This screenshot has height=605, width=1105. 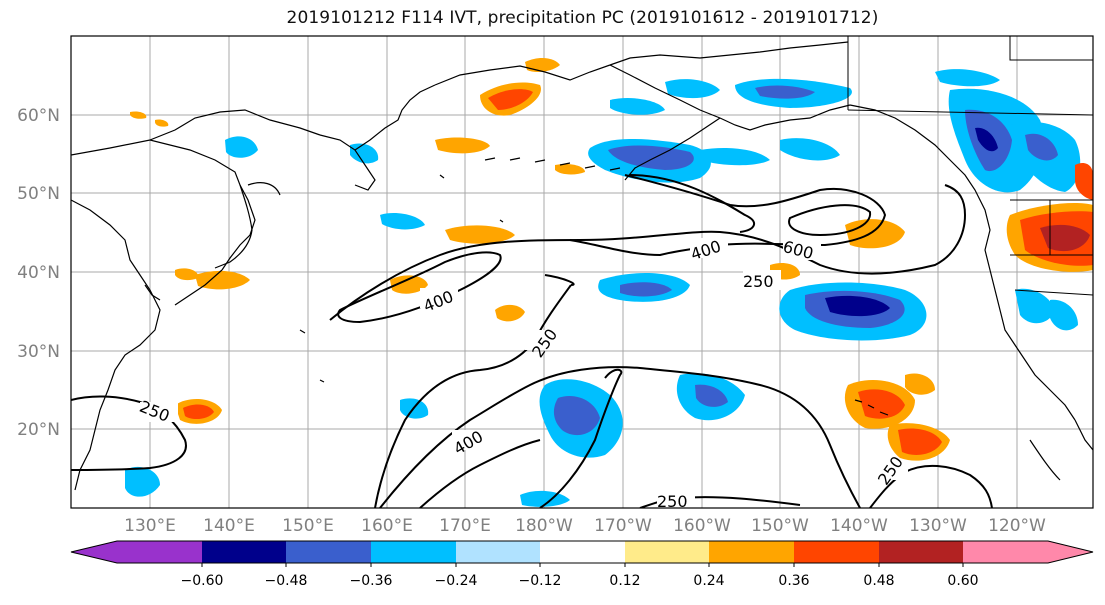 I want to click on lon-label: 140°E, so click(x=229, y=526).